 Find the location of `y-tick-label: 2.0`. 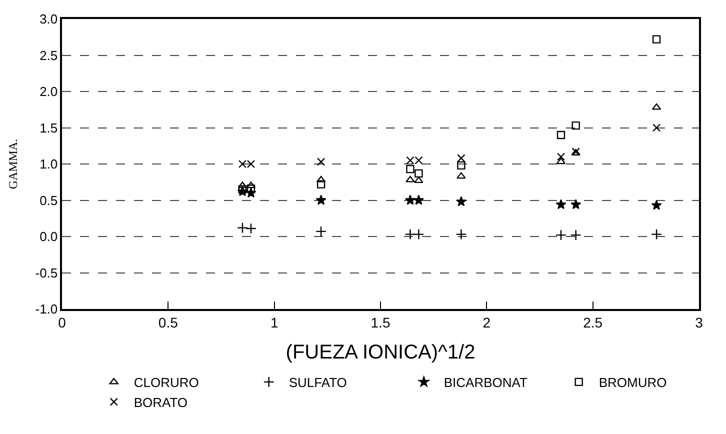

y-tick-label: 2.0 is located at coordinates (49, 92).